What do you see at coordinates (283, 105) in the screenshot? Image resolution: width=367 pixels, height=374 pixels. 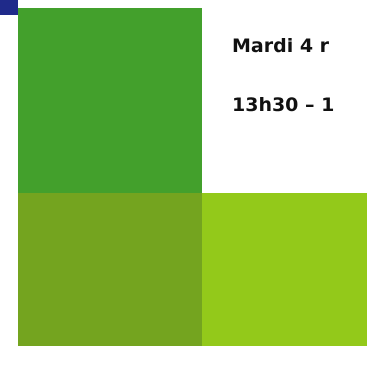 I see `event-time-text: 13h30 – 1` at bounding box center [283, 105].